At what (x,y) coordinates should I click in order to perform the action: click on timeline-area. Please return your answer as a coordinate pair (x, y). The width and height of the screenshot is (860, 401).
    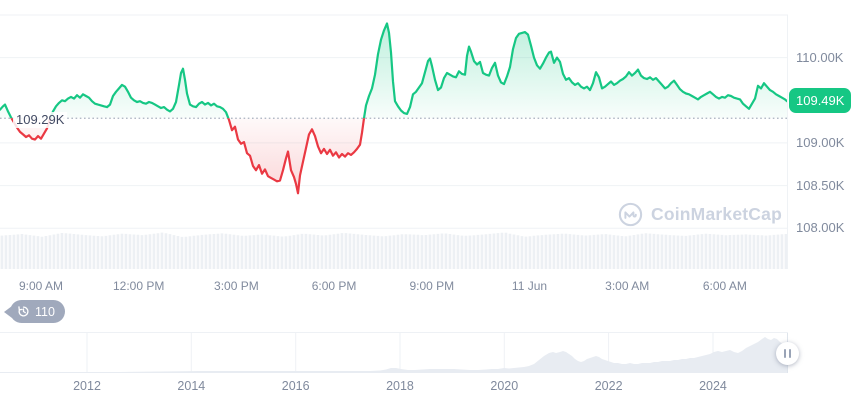
    Looking at the image, I should click on (393, 355).